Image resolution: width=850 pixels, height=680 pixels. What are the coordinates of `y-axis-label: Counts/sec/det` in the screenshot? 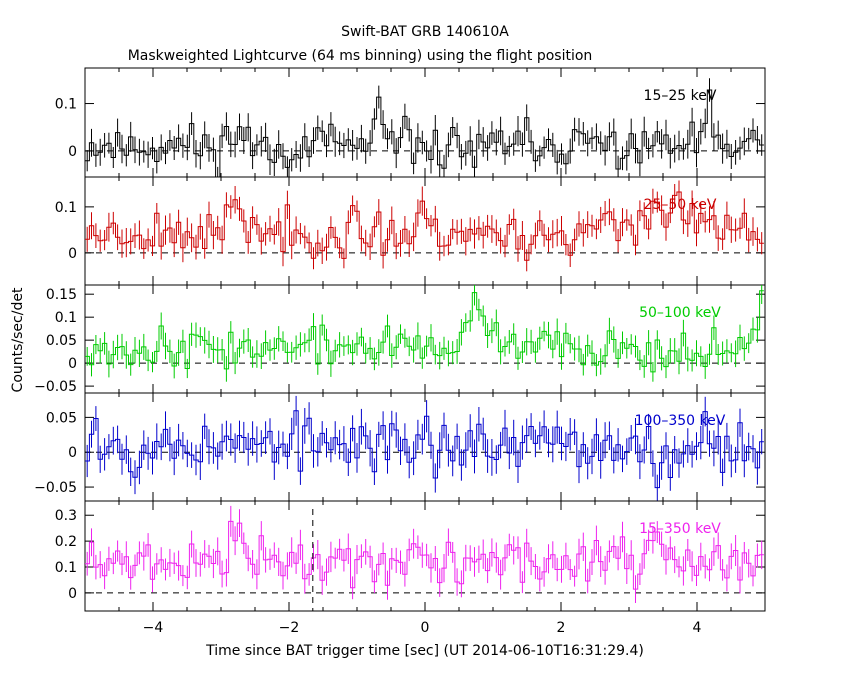 It's located at (18, 339).